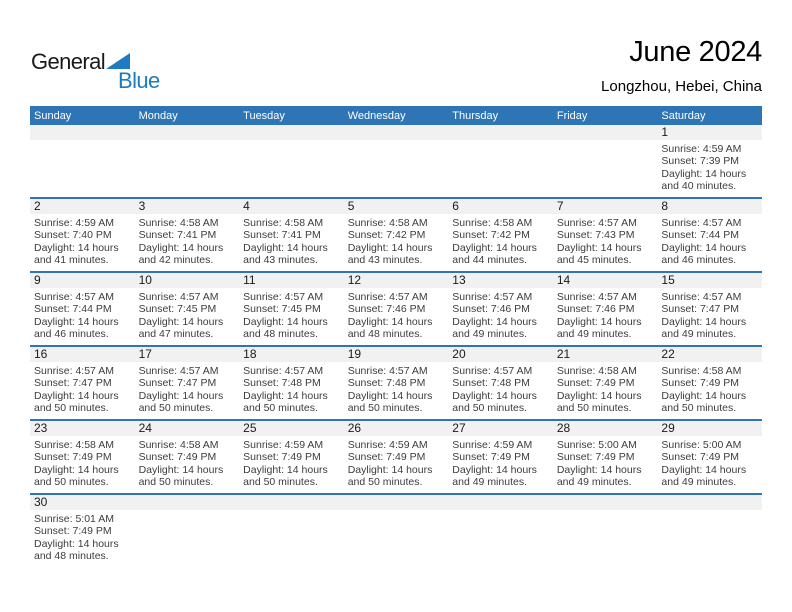 This screenshot has height=612, width=792. I want to click on weekday-label-friday: Friday, so click(572, 115).